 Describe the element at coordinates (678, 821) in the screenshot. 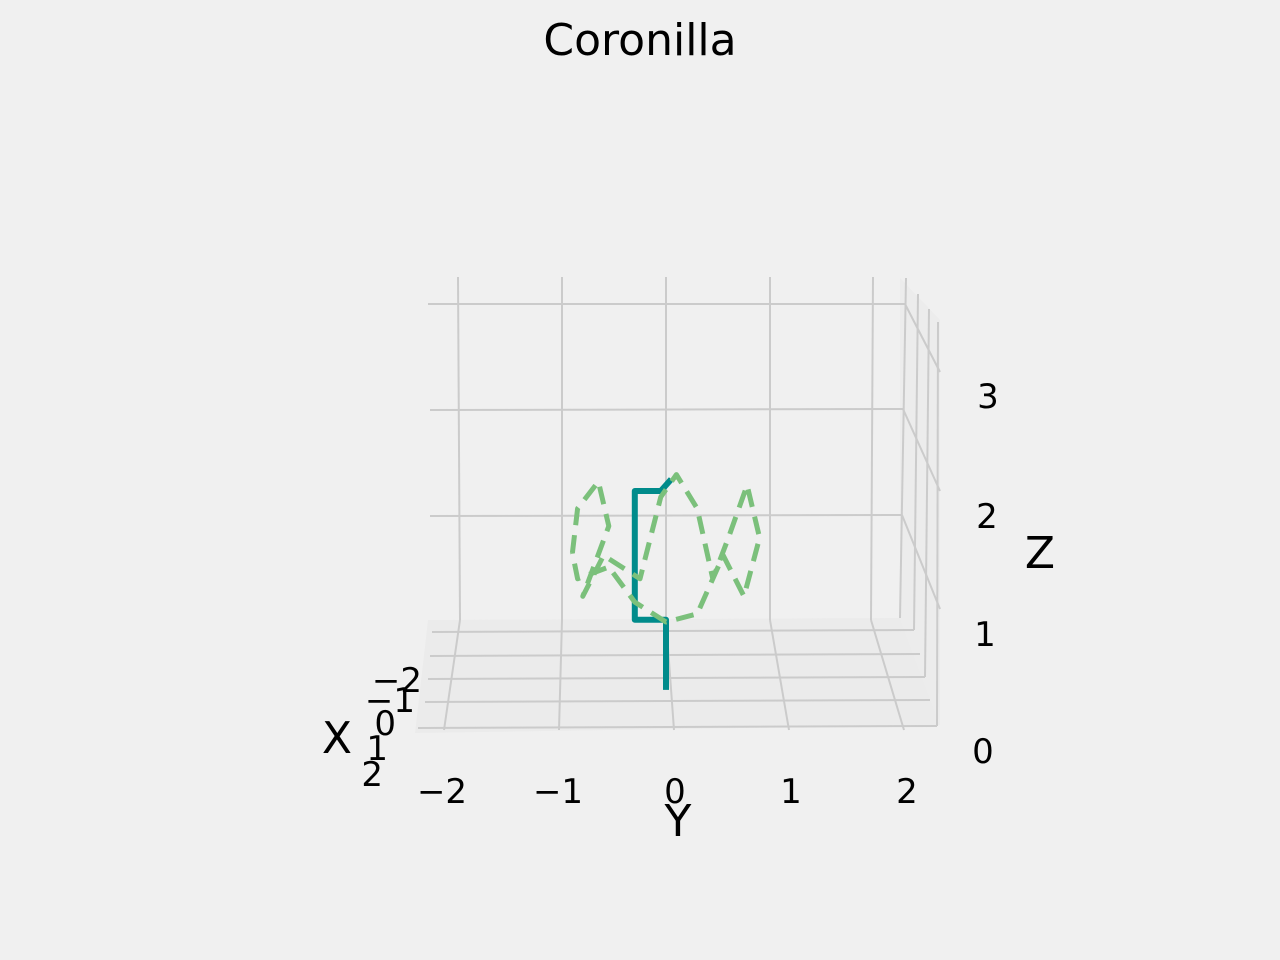

I see `y-axis-label: Y` at that location.